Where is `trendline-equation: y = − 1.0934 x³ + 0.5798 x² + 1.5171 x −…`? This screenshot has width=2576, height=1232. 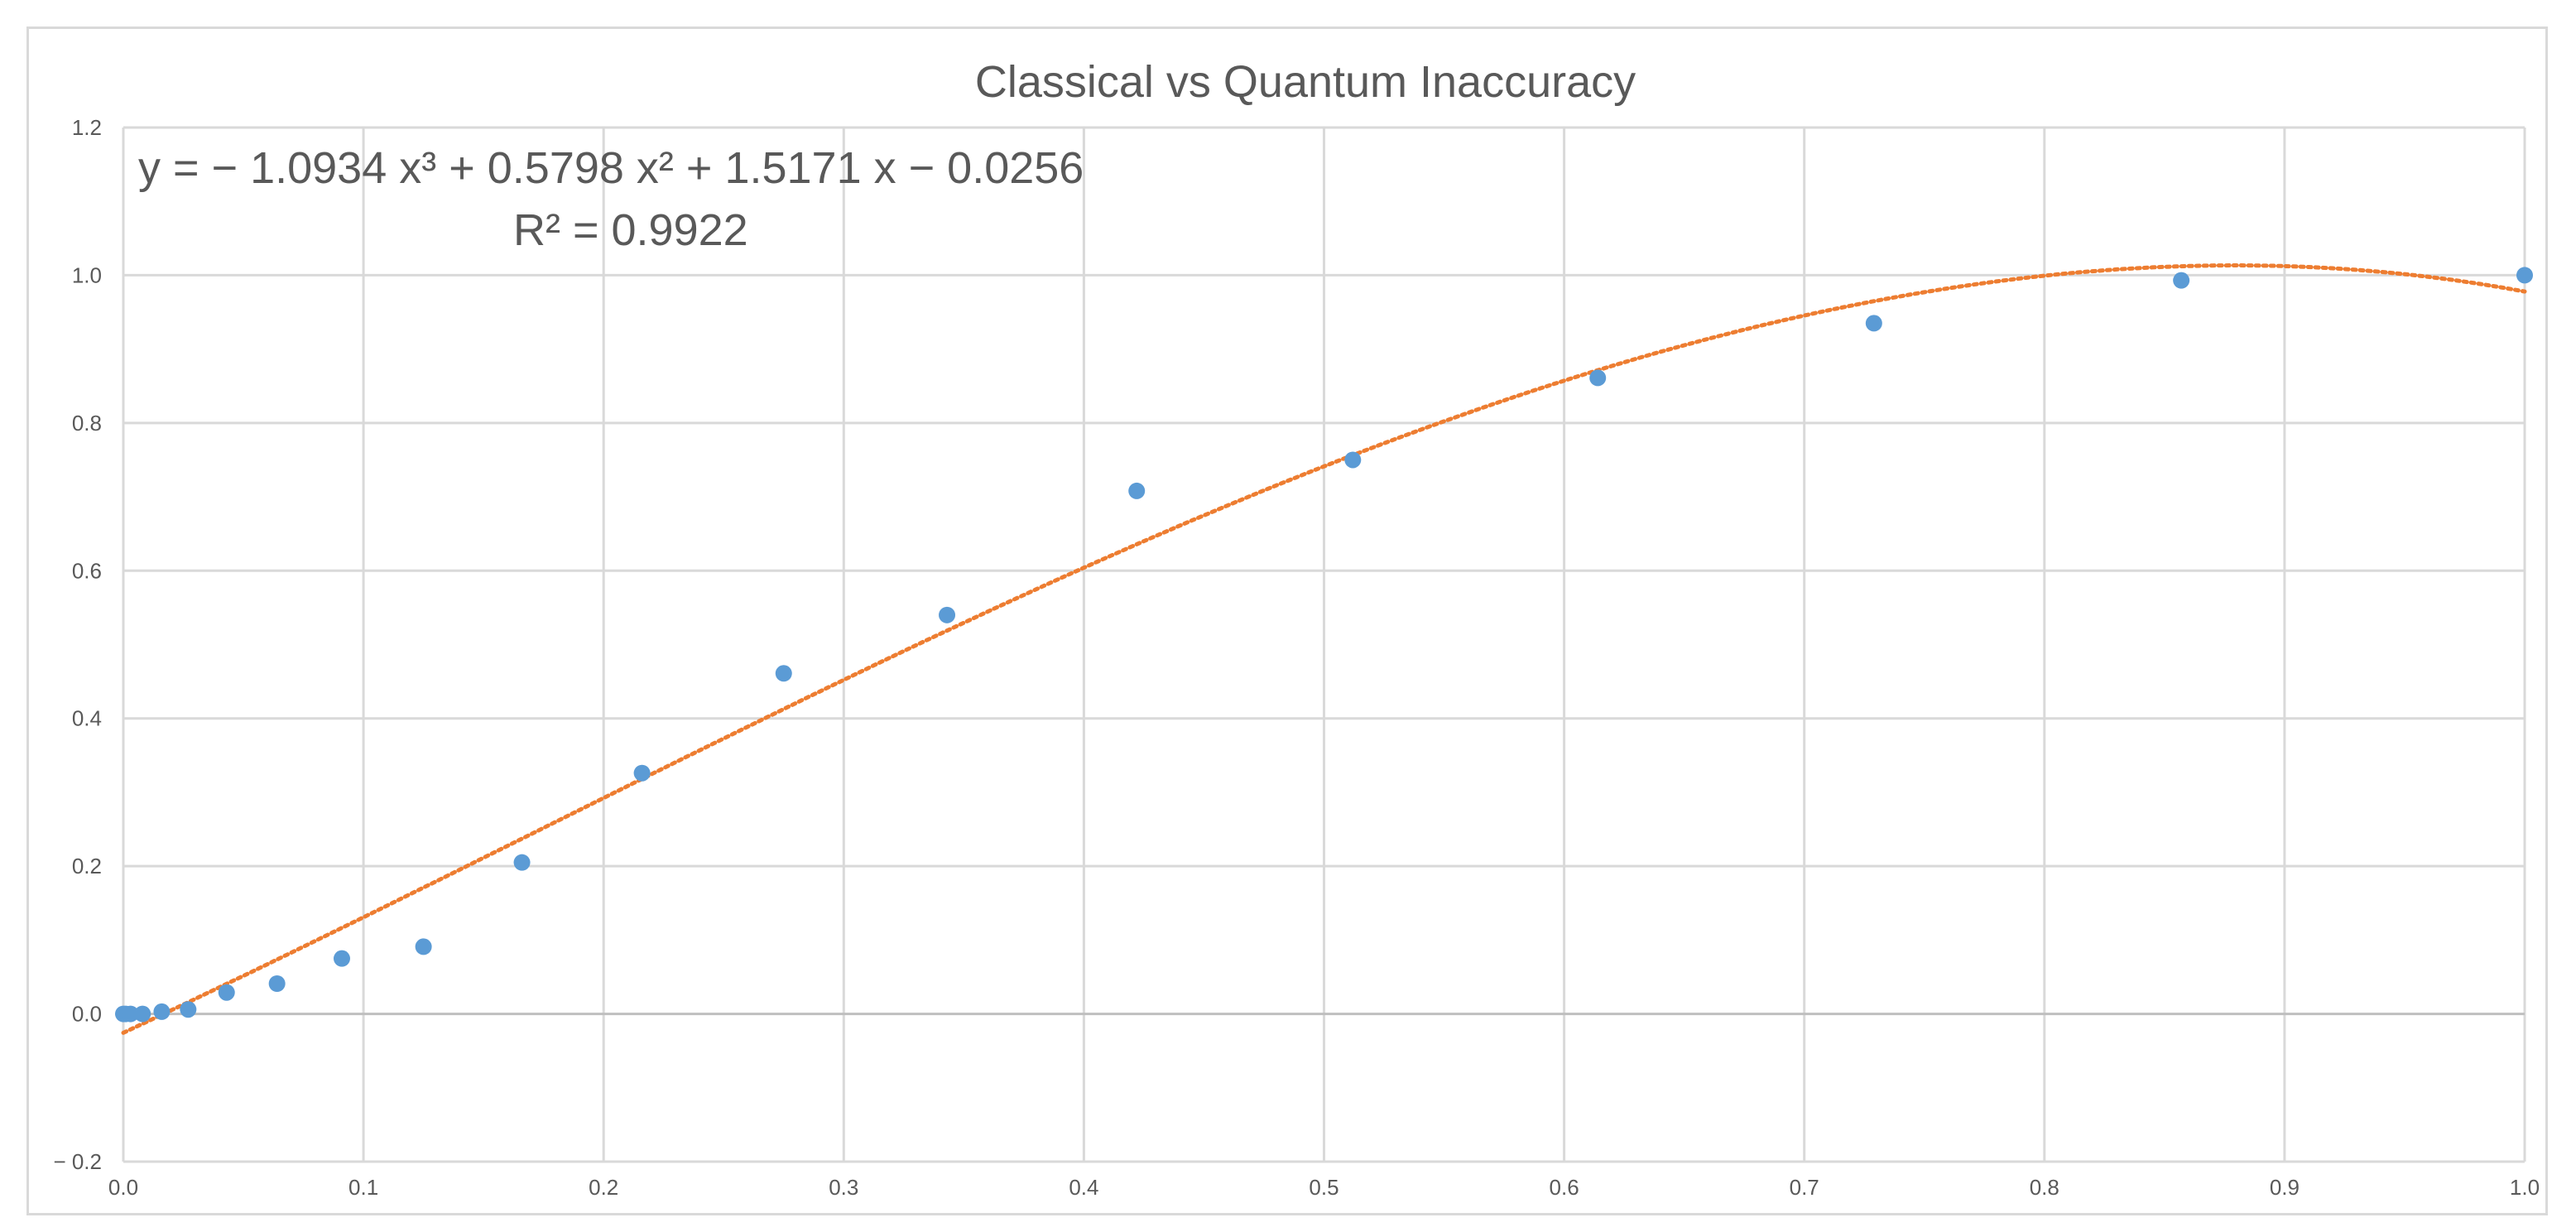
trendline-equation: y = − 1.0934 x³ + 0.5798 x² + 1.5171 x −… is located at coordinates (611, 168).